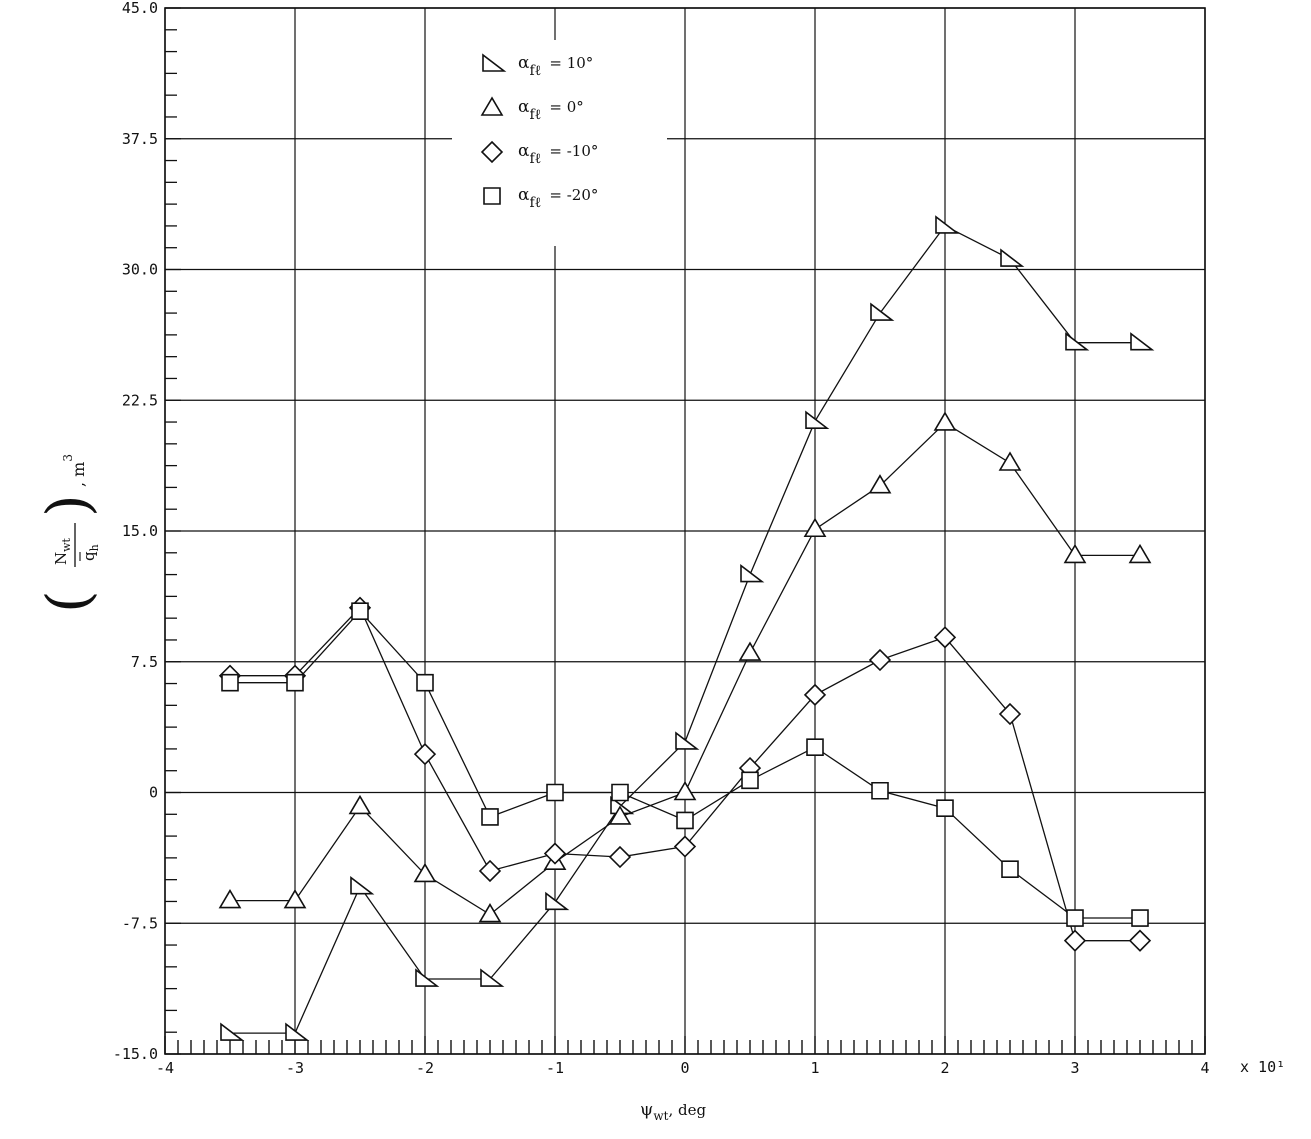 Image resolution: width=1311 pixels, height=1139 pixels. What do you see at coordinates (573, 195) in the screenshot?
I see `legend-value-3: = -20°` at bounding box center [573, 195].